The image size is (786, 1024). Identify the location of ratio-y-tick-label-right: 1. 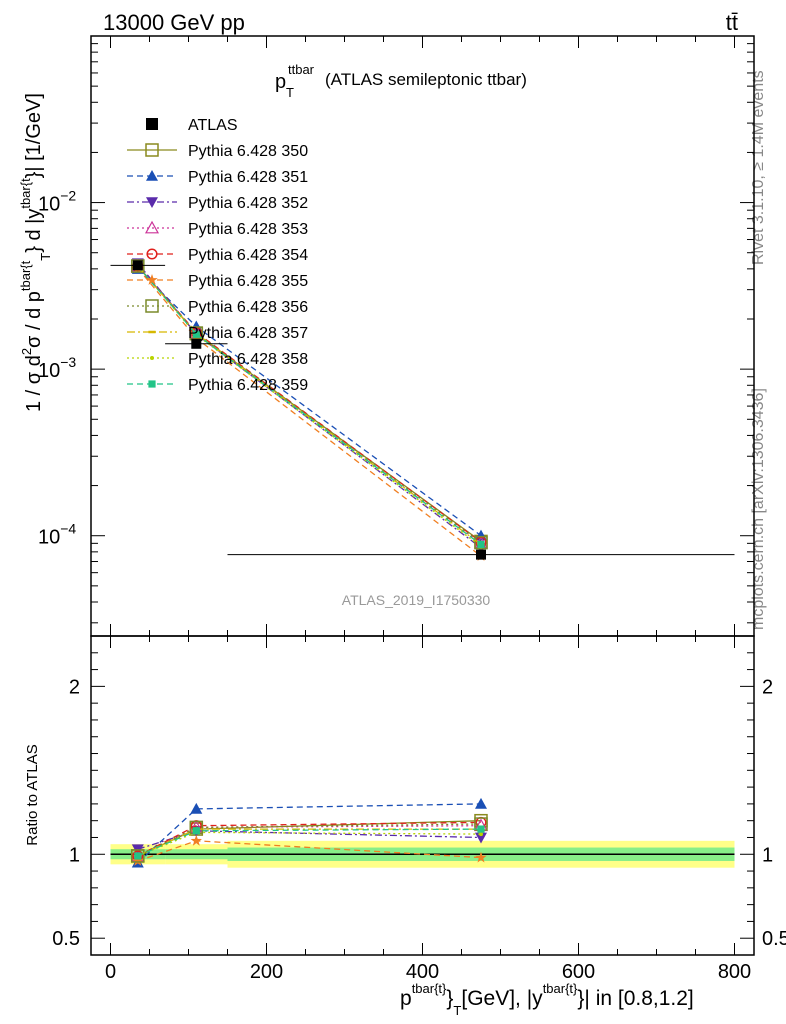
(767, 855).